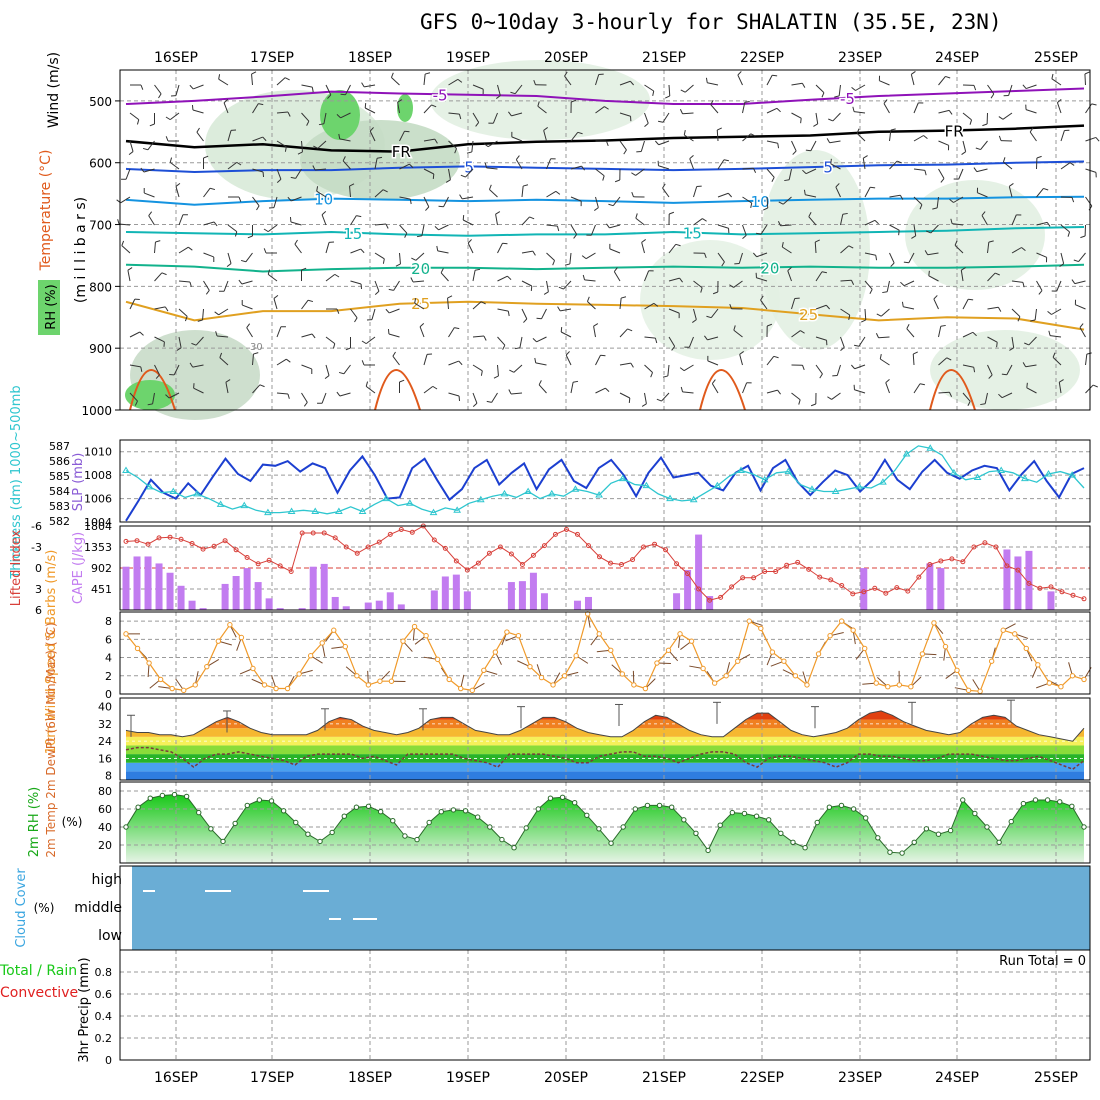 The width and height of the screenshot is (1100, 1100). Describe the element at coordinates (847, 99) in the screenshot. I see `temperature-contour-label: -5` at that location.